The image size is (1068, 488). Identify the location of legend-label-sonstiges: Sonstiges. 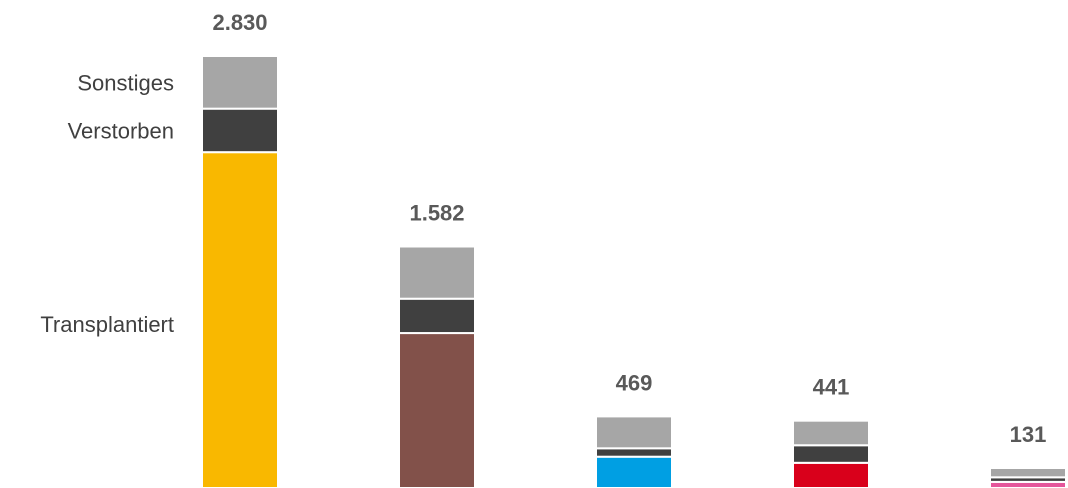
(125, 82).